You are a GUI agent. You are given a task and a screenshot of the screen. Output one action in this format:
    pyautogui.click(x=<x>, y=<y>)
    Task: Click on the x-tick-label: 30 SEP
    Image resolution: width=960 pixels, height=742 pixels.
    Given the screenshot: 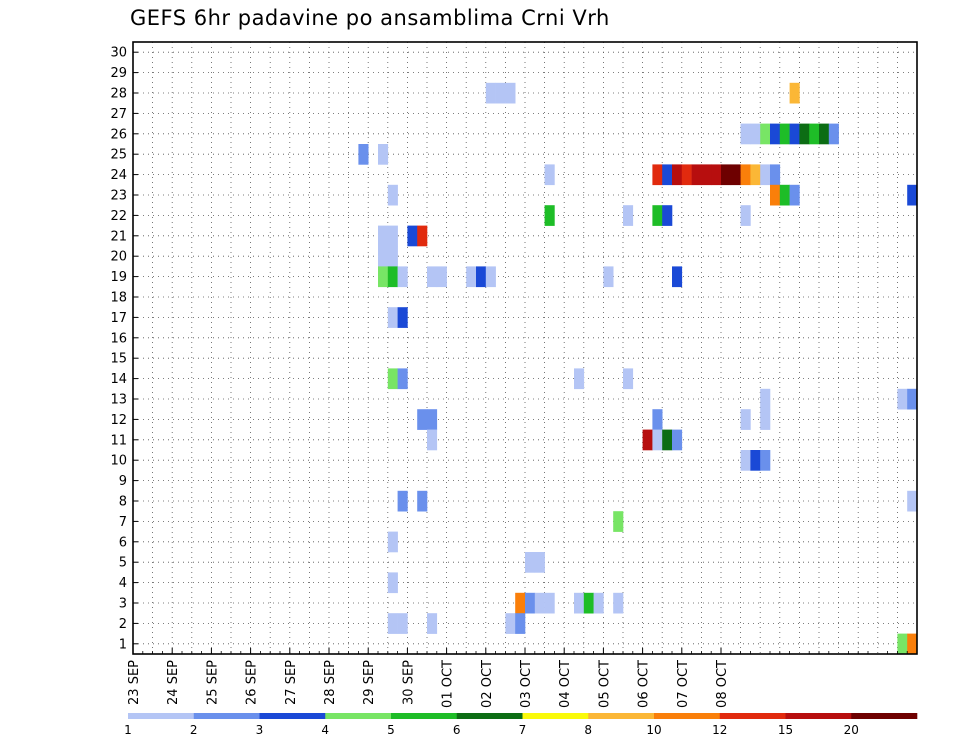 What is the action you would take?
    pyautogui.click(x=408, y=682)
    